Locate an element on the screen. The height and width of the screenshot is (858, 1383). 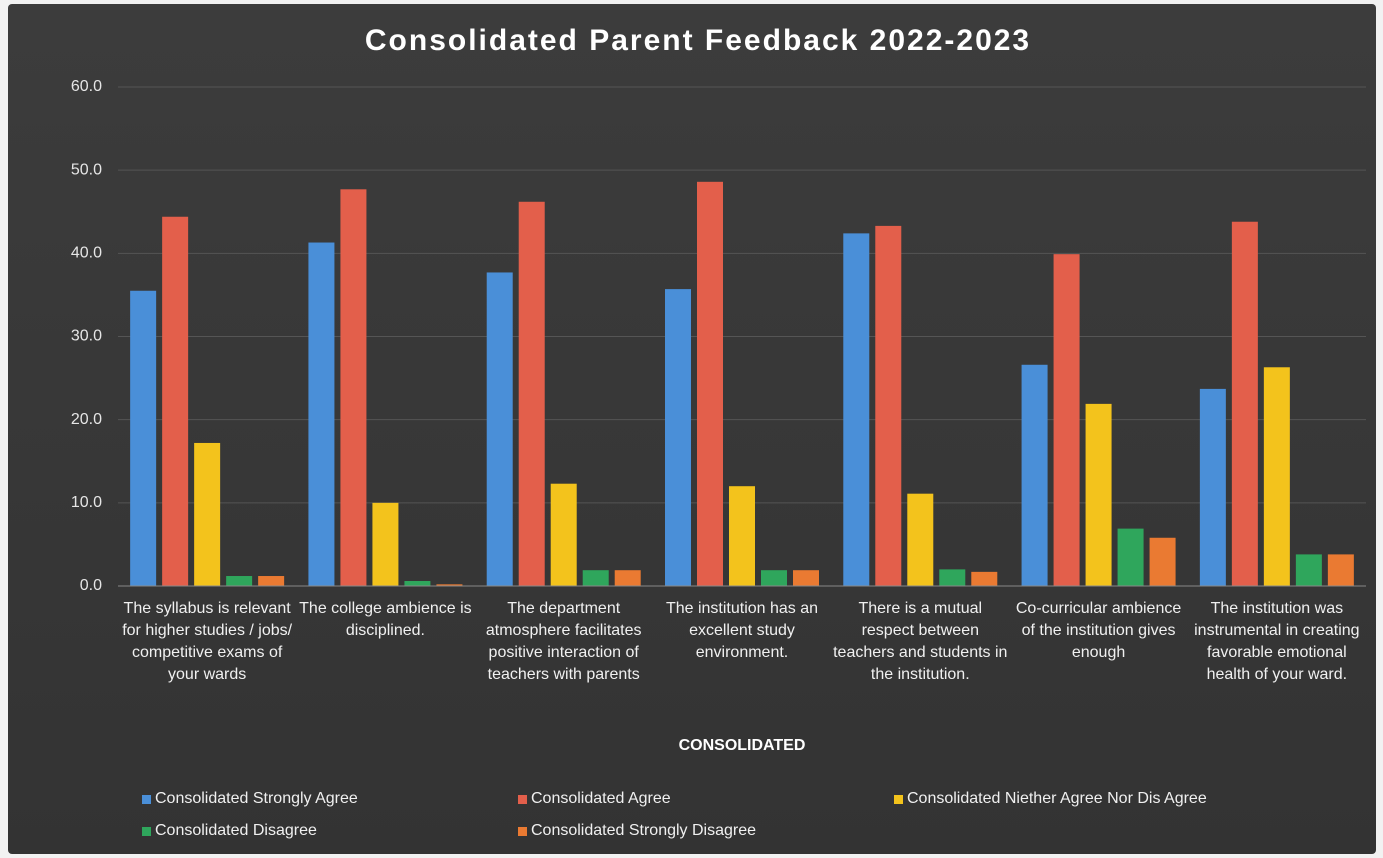
y-tick-label: 0.0 is located at coordinates (91, 585).